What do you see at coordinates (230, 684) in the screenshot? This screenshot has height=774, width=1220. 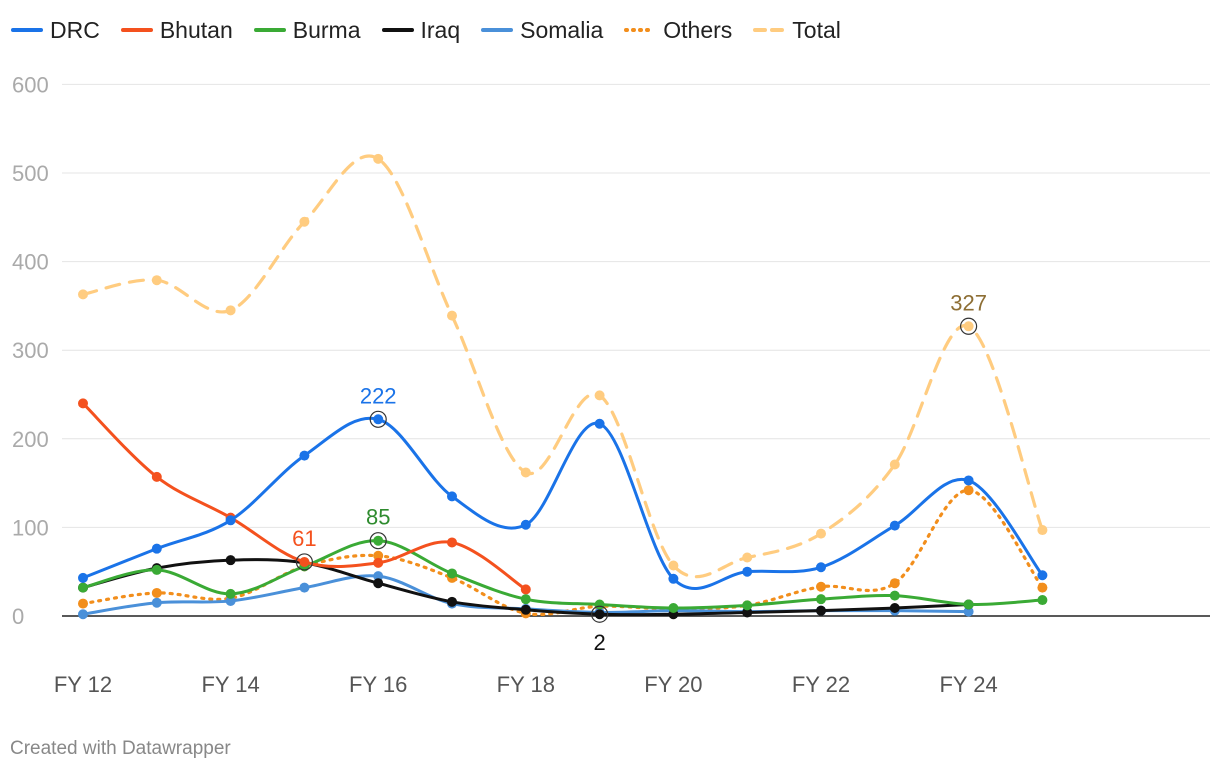 I see `x-tick-label-fy-14: FY 14` at bounding box center [230, 684].